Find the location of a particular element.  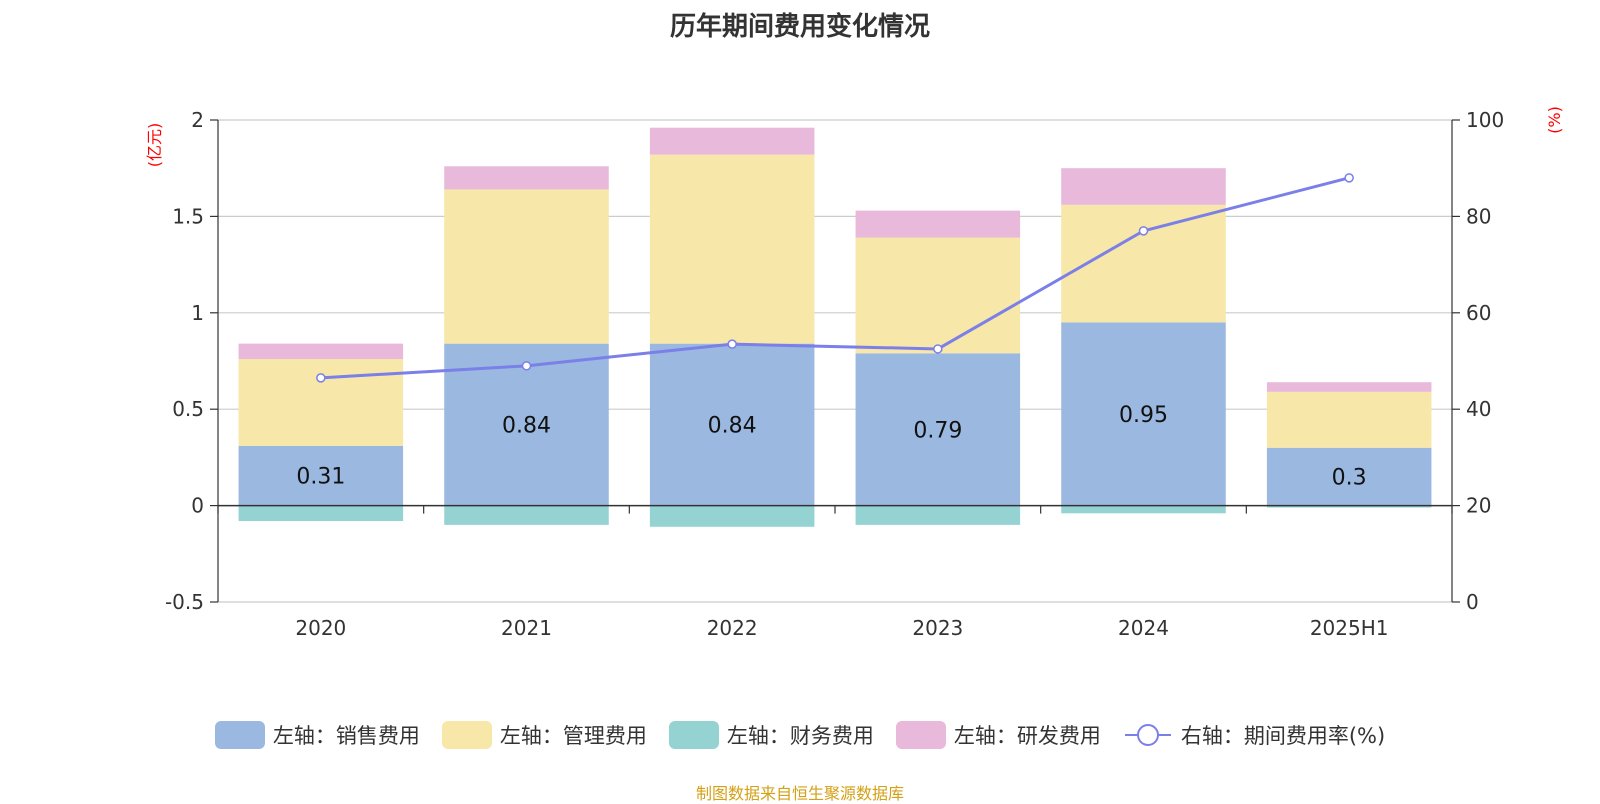

legend: 左轴：销售费用 左轴：管理费用 左轴：财务费用 左轴：研发费用 右轴：期间费用率(%) is located at coordinates (800, 735).